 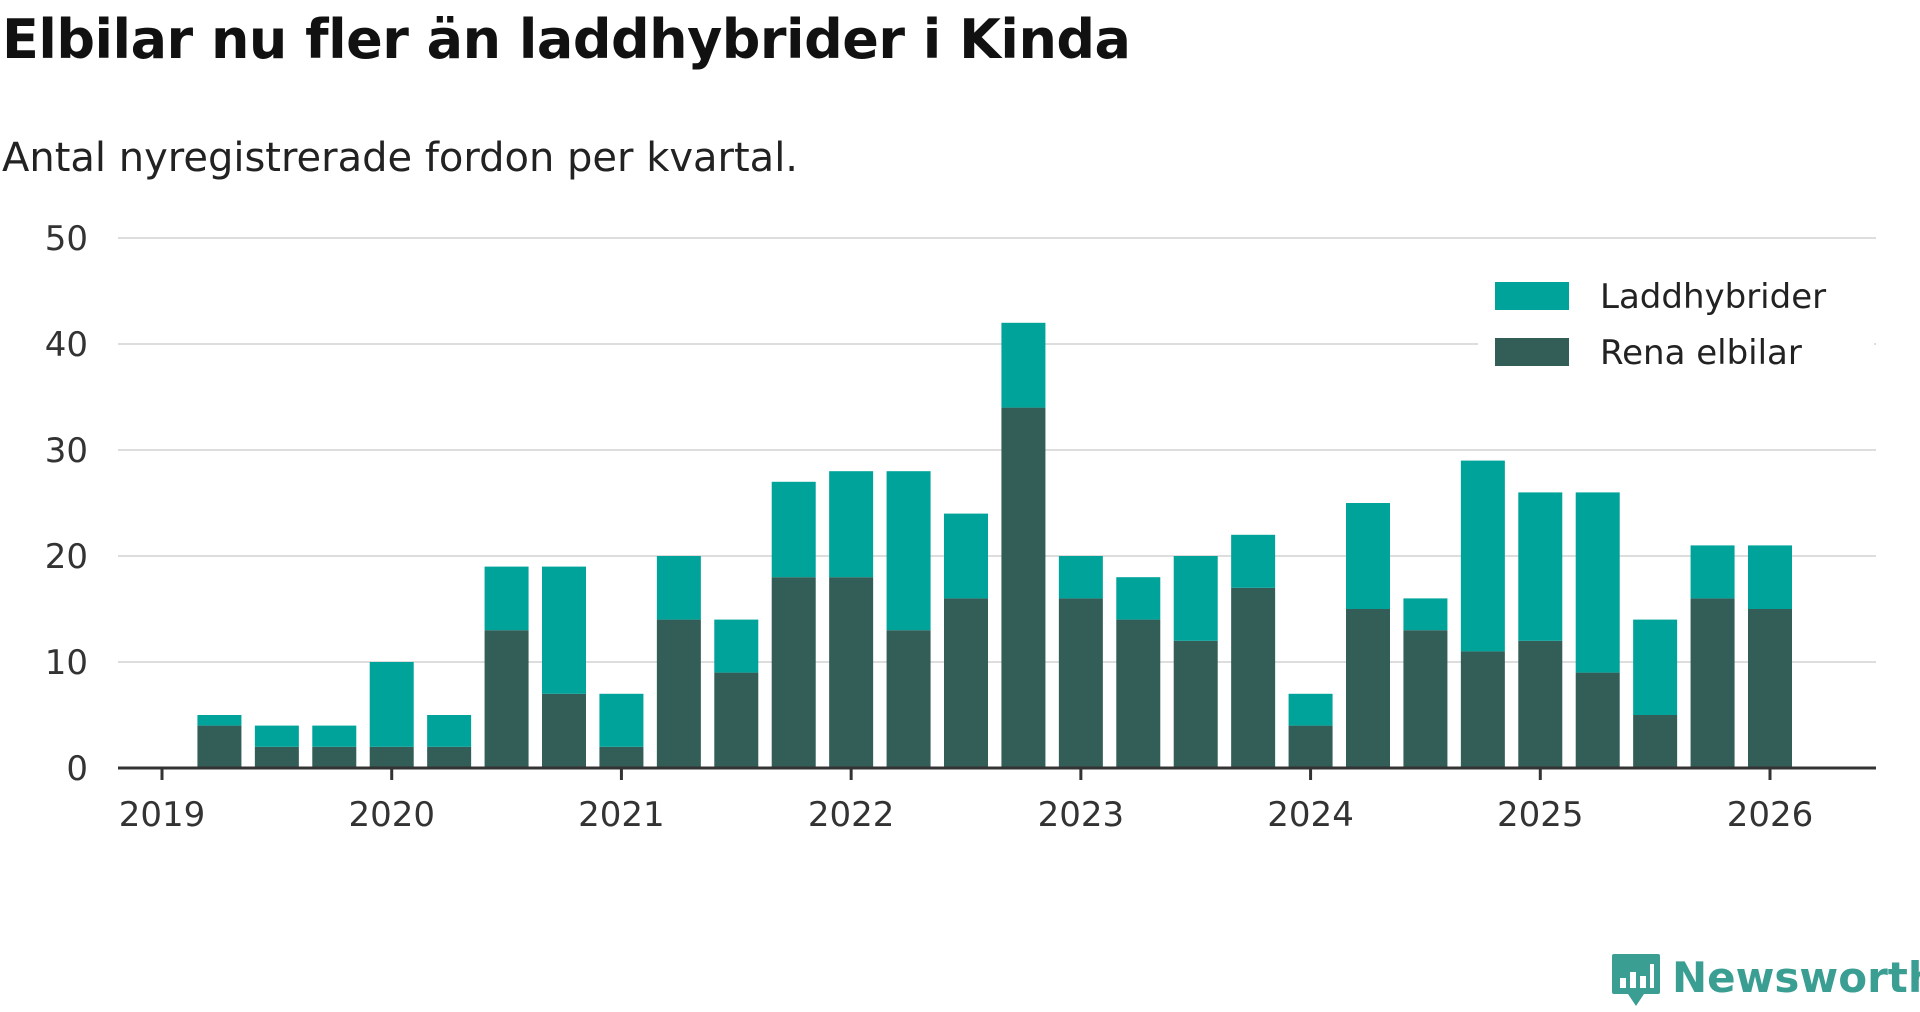 What do you see at coordinates (566, 39) in the screenshot?
I see `chart-title: Elbilar nu fler än laddhybrider i Kinda` at bounding box center [566, 39].